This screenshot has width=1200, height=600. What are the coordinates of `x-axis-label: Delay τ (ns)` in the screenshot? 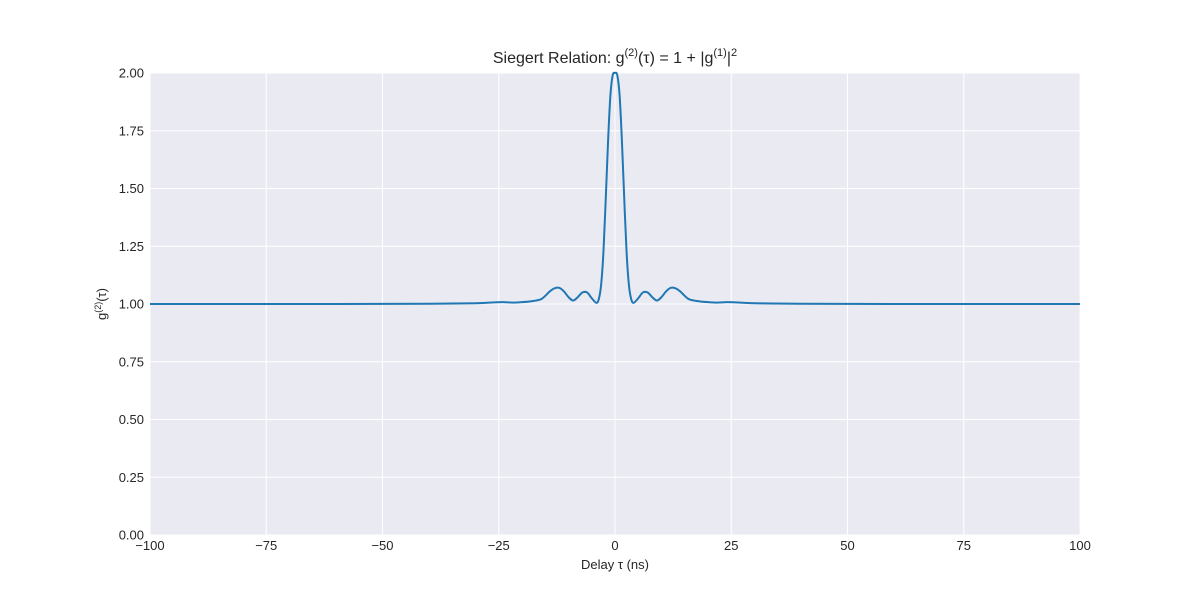 It's located at (615, 564).